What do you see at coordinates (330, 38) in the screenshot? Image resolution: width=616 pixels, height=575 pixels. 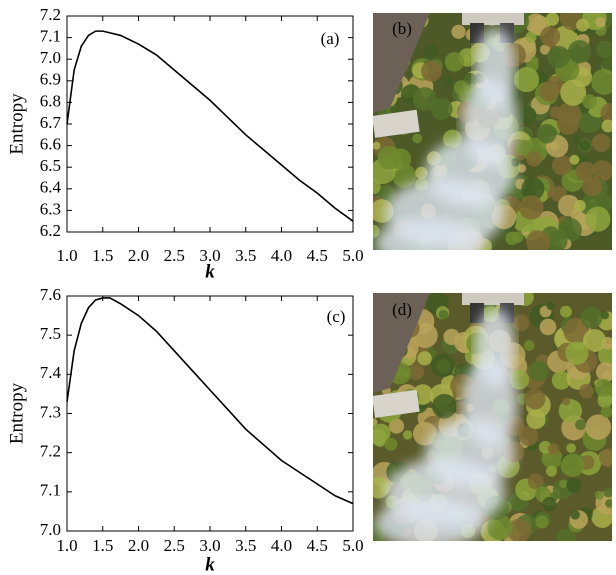 I see `panel-label: (a)` at bounding box center [330, 38].